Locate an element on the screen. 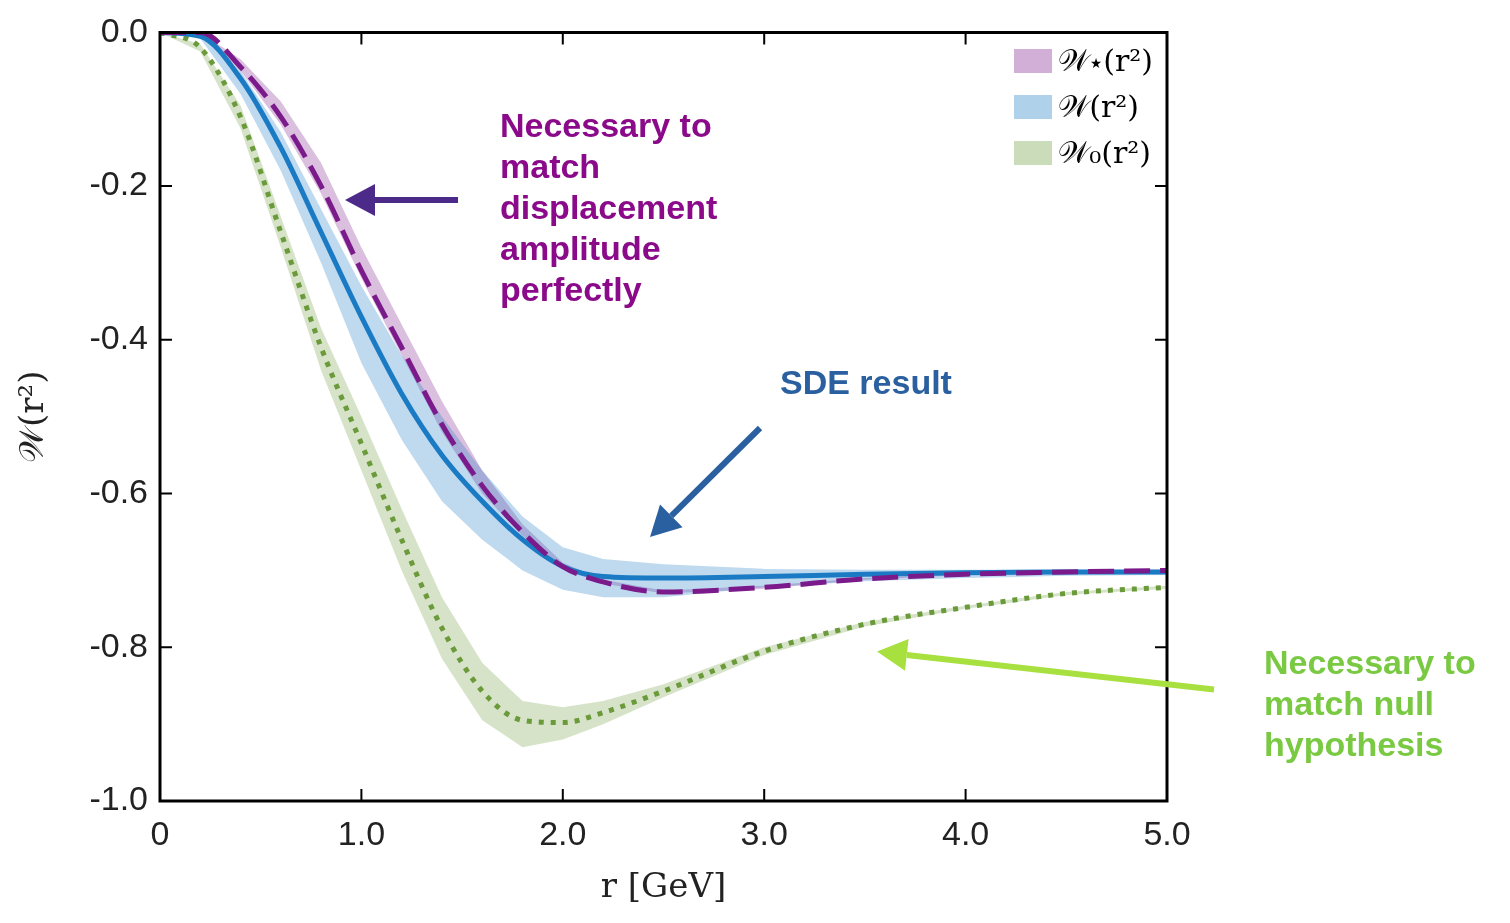 This screenshot has height=923, width=1510. y-tick-label: -0.2 is located at coordinates (118, 183).